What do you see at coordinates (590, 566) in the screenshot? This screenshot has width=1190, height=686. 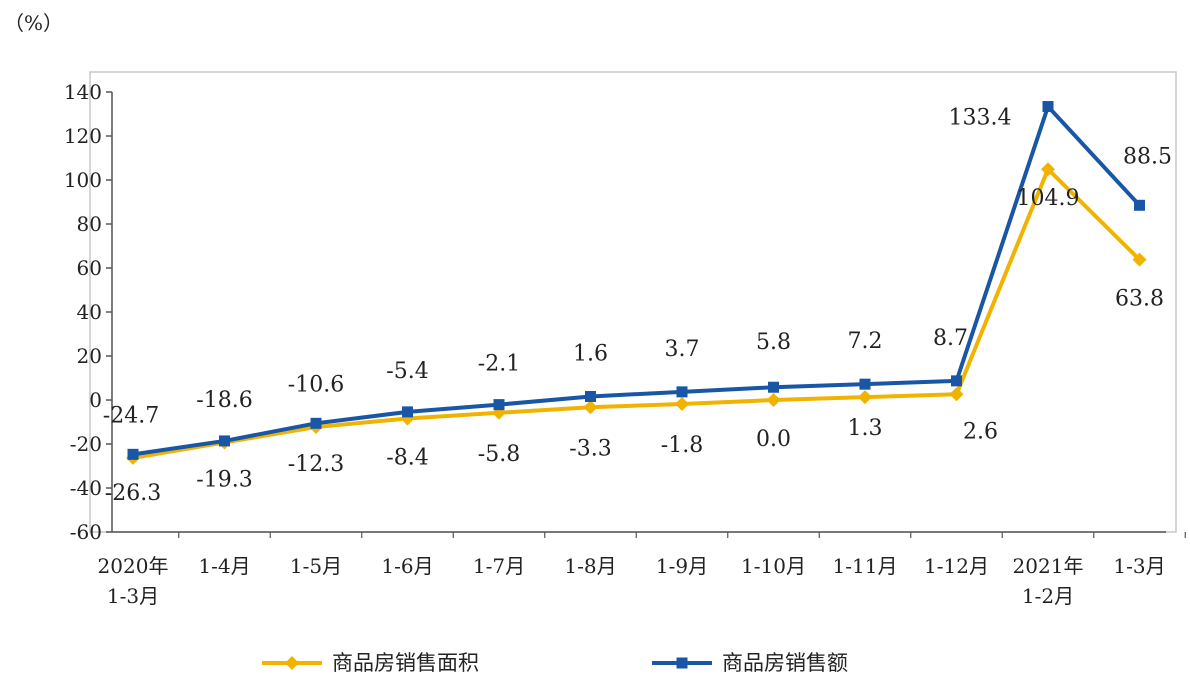 I see `x-tick-label: 1-8月` at bounding box center [590, 566].